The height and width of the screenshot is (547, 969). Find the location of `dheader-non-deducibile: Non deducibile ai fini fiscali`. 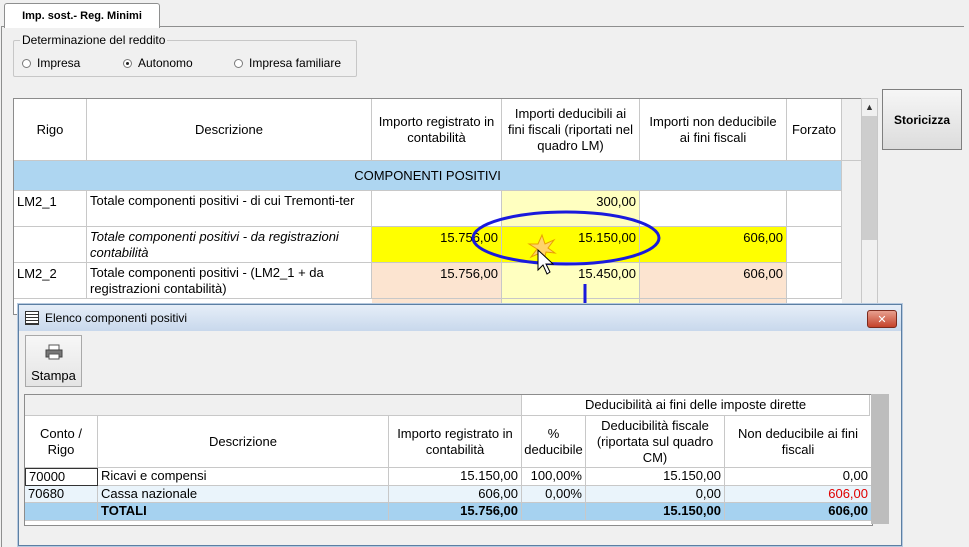

dheader-non-deducibile: Non deducibile ai fini fiscali is located at coordinates (798, 442).